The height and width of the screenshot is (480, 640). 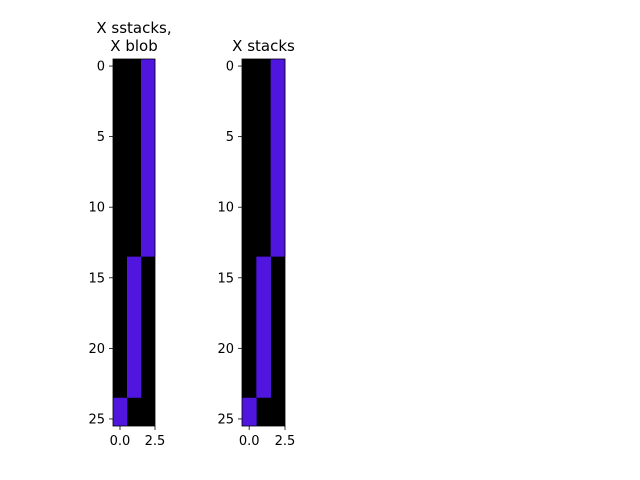 What do you see at coordinates (263, 46) in the screenshot?
I see `chart-title-line: X stacks` at bounding box center [263, 46].